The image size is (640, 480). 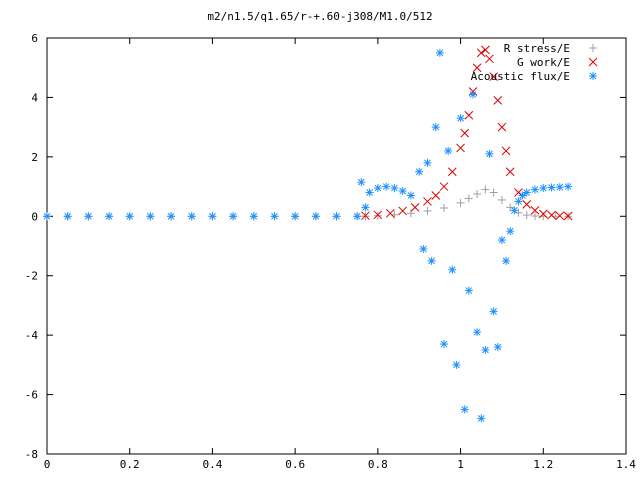 What do you see at coordinates (32, 335) in the screenshot?
I see `y-tick-label: -4` at bounding box center [32, 335].